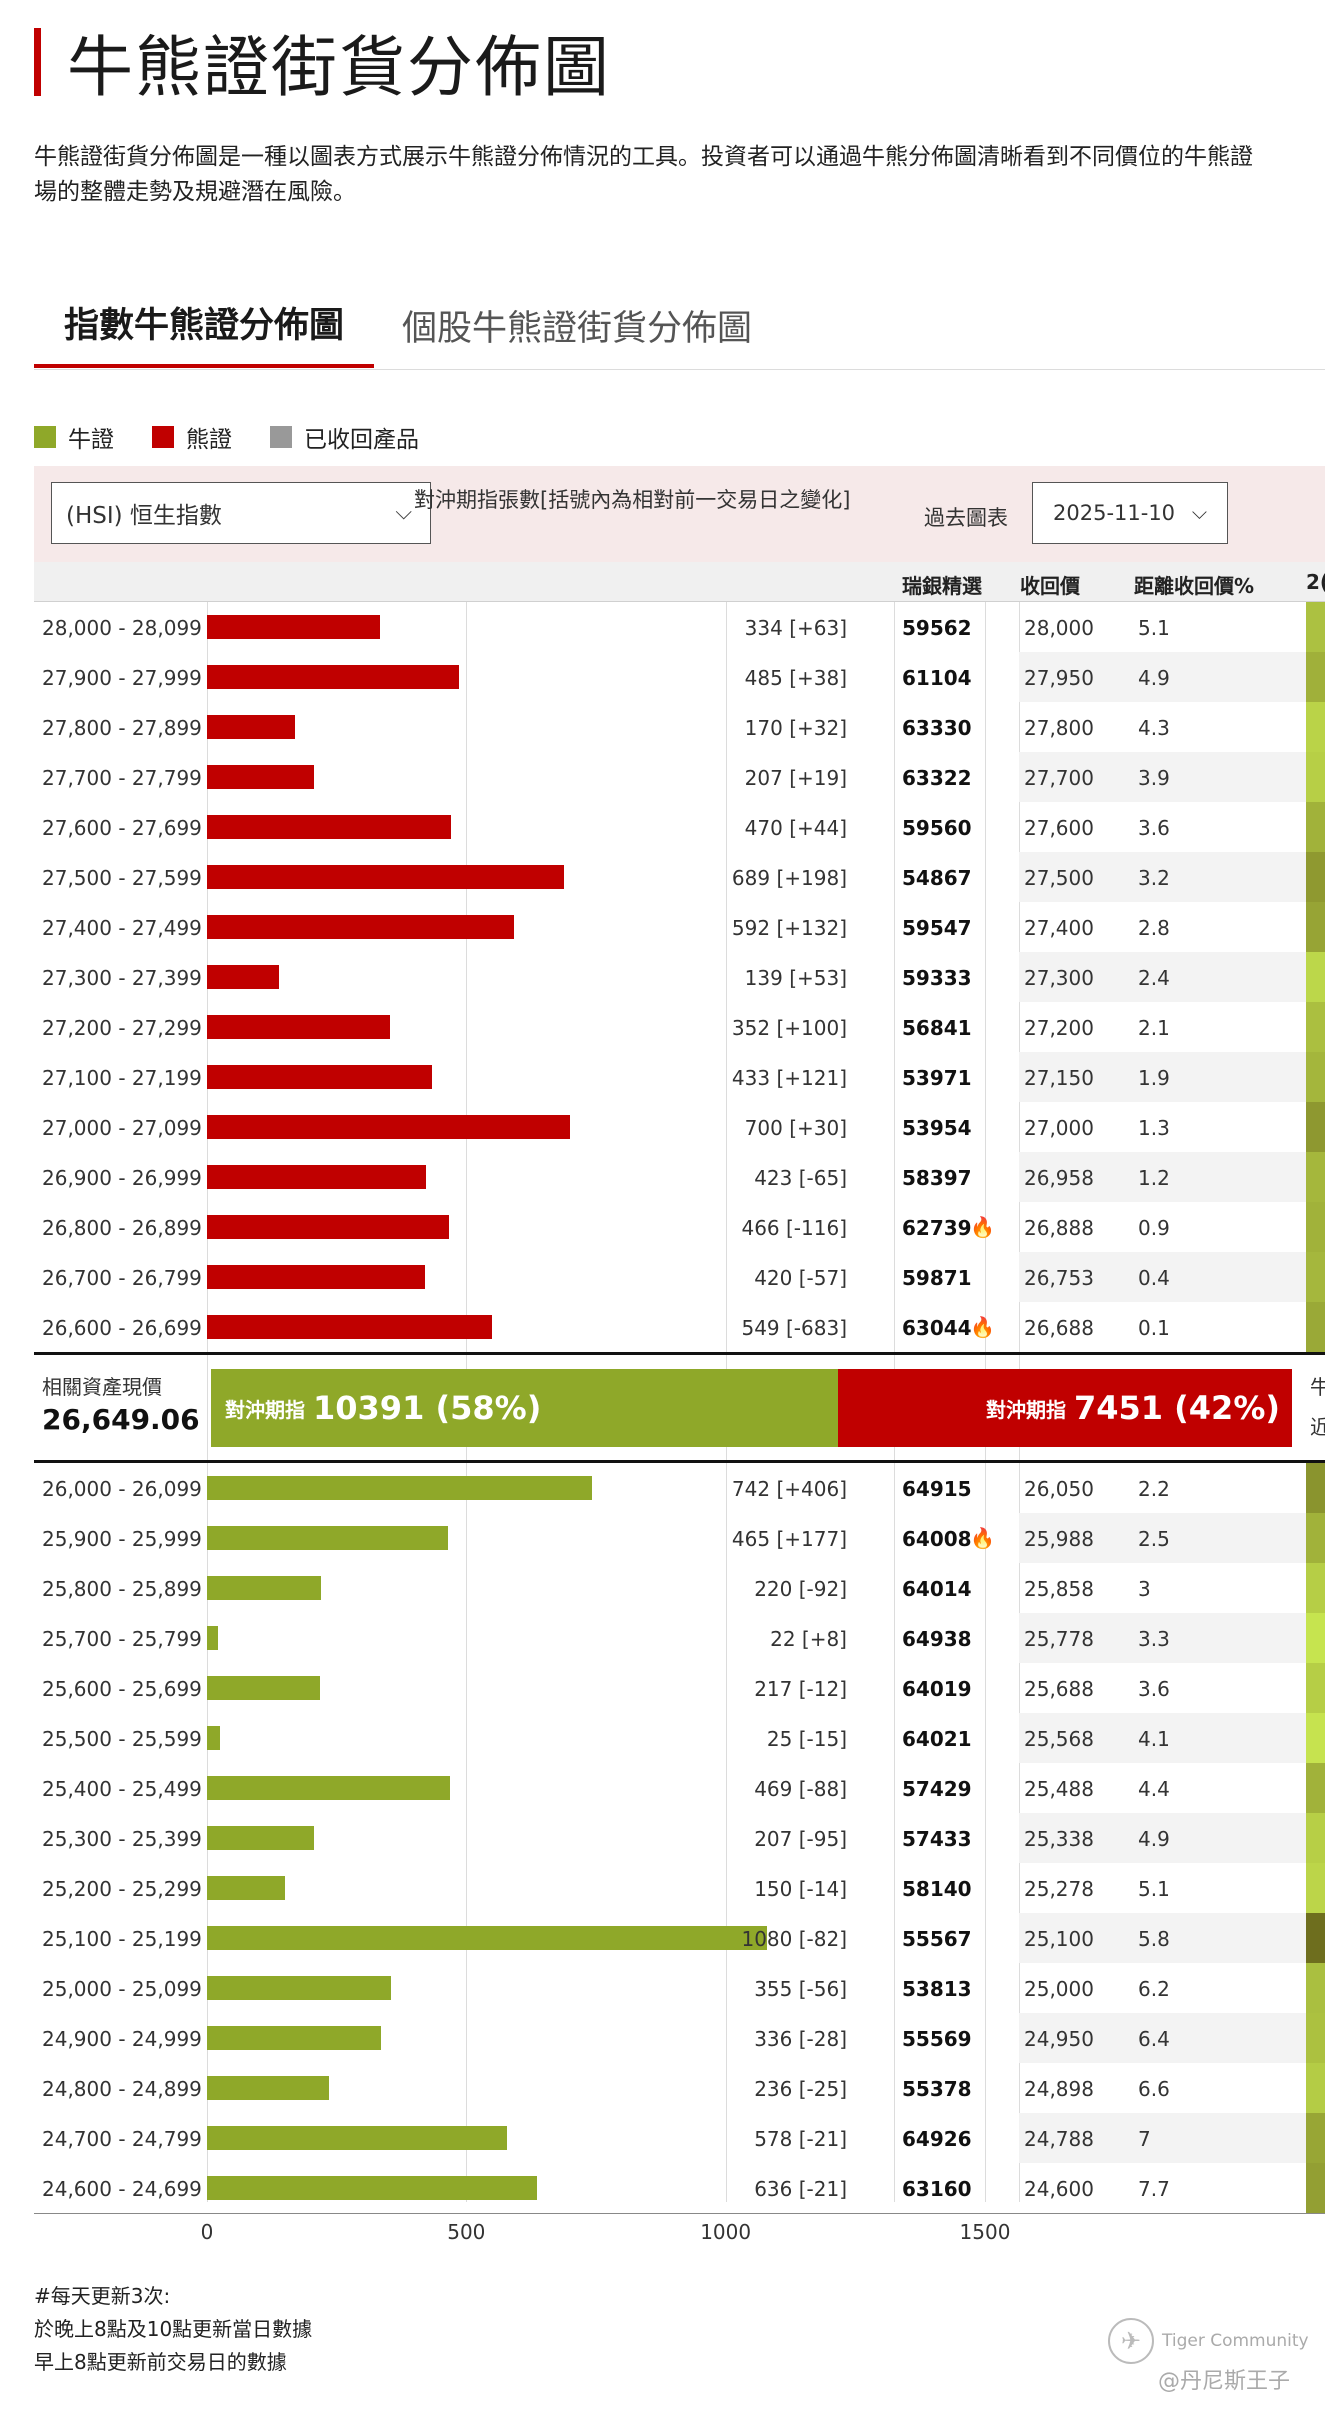 This screenshot has width=1325, height=2409. I want to click on distance-percent-value: 3.2, so click(1154, 878).